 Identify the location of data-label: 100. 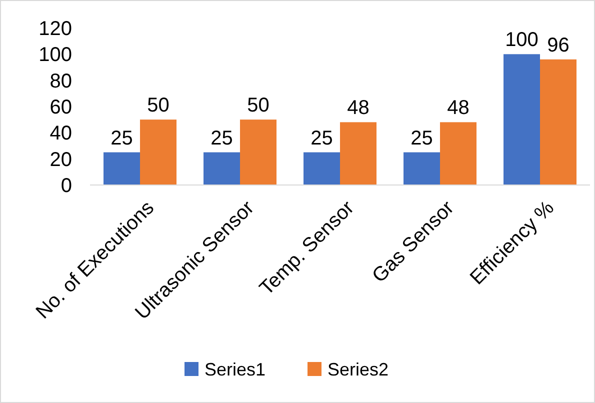
(521, 40).